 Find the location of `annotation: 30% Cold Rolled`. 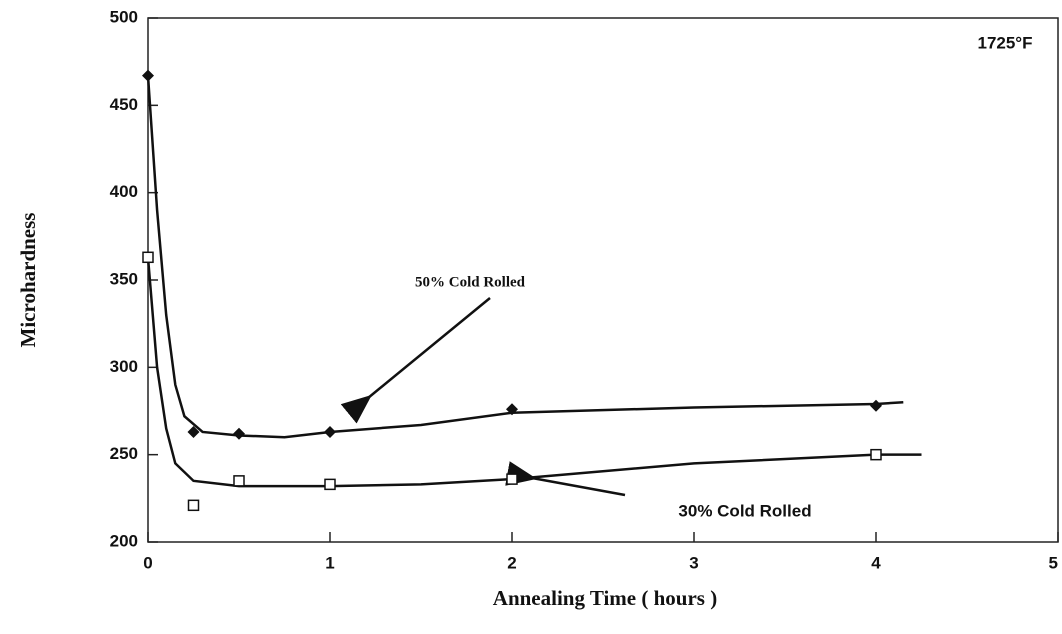

annotation: 30% Cold Rolled is located at coordinates (744, 510).